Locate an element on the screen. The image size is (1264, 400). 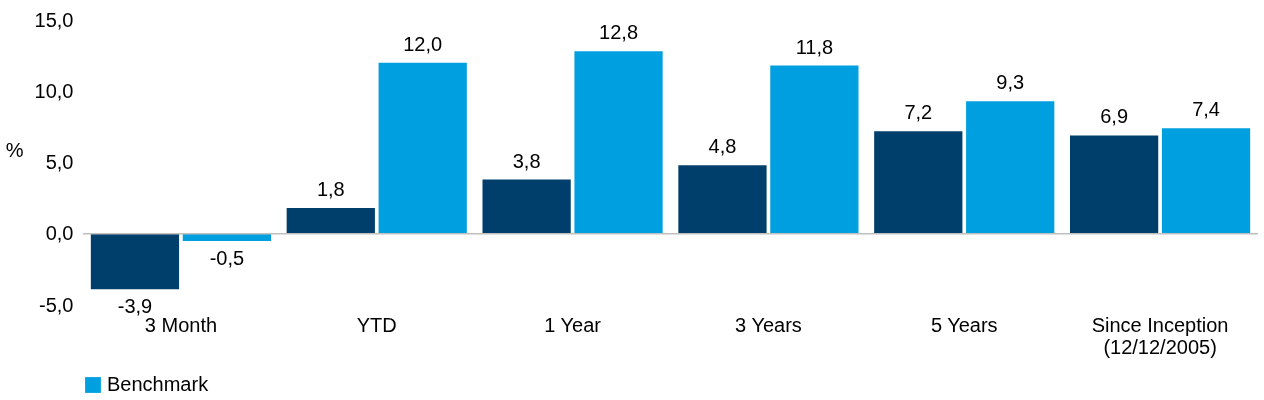
x-tick-label: 5 Years is located at coordinates (964, 324).